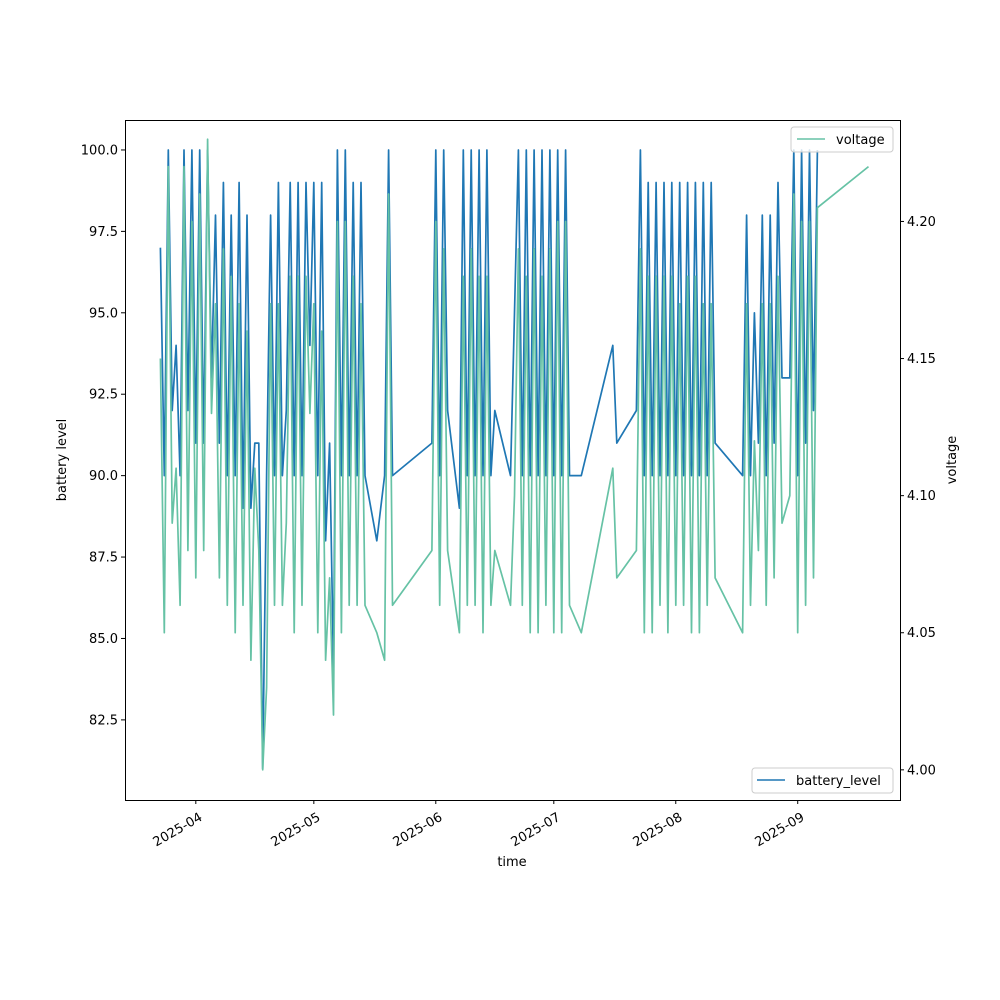 This screenshot has height=1000, width=1000. I want to click on x-tick-label: 2025-06, so click(418, 830).